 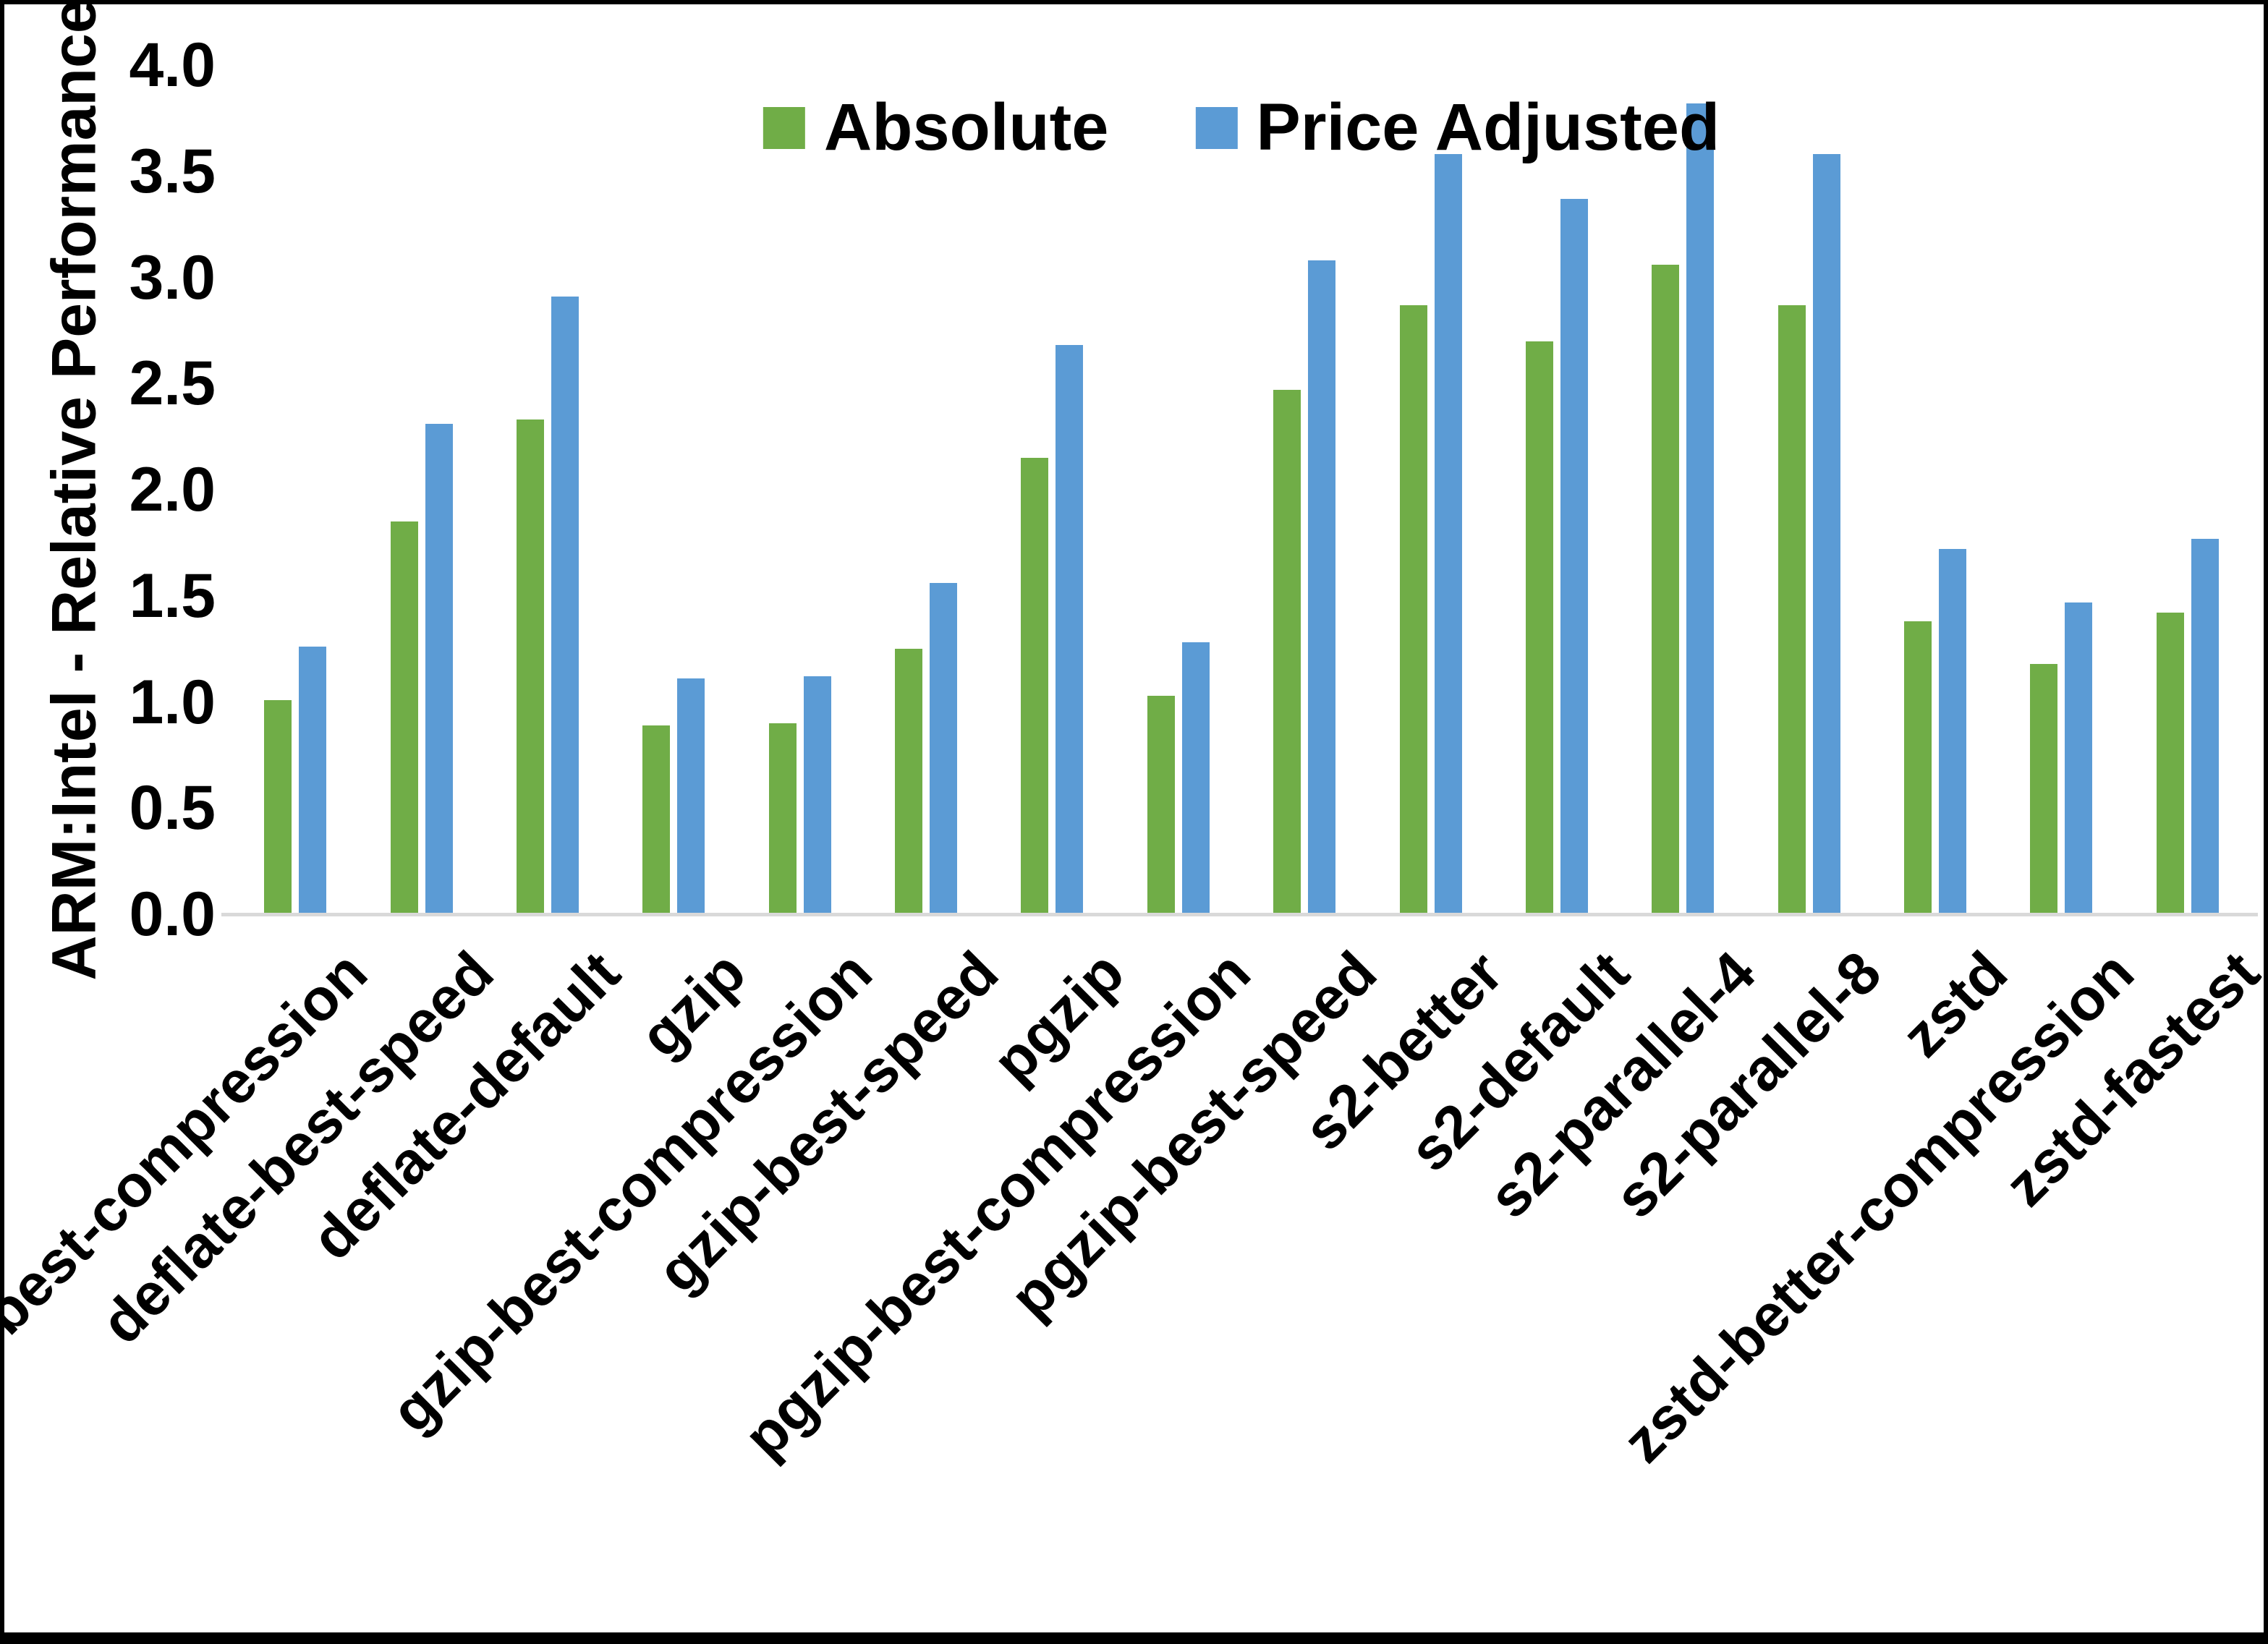 I want to click on bar-price-adjusted-pgzip-best-speed, so click(x=1322, y=587).